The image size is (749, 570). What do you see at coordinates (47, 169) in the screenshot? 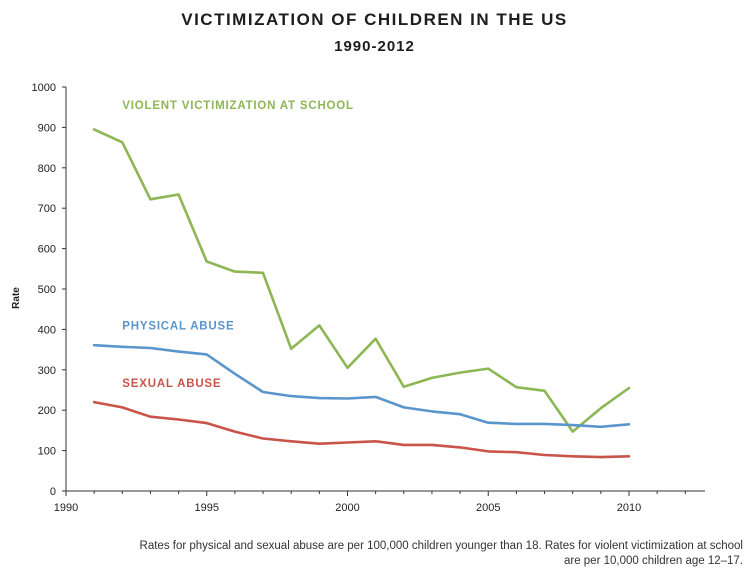
I see `y-tick-label: 800` at bounding box center [47, 169].